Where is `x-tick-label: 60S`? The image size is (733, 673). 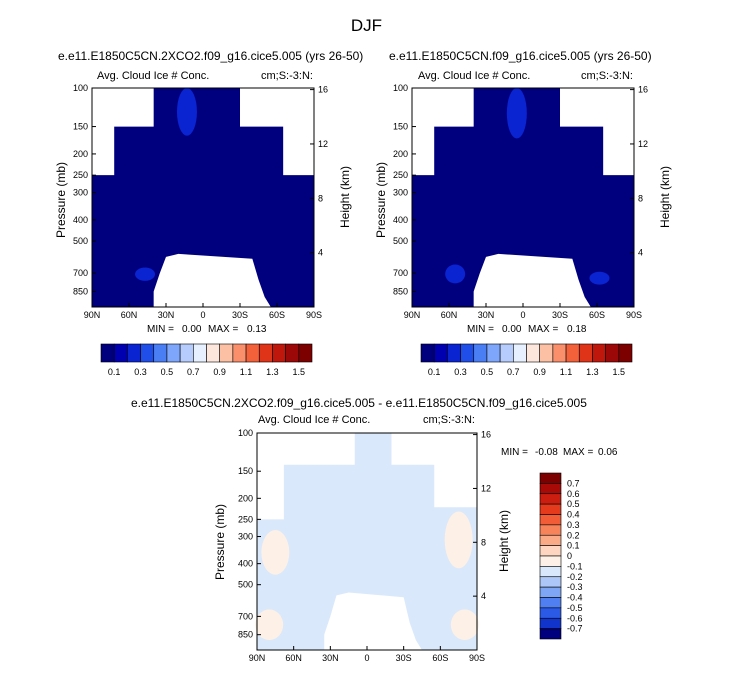 x-tick-label: 60S is located at coordinates (440, 658).